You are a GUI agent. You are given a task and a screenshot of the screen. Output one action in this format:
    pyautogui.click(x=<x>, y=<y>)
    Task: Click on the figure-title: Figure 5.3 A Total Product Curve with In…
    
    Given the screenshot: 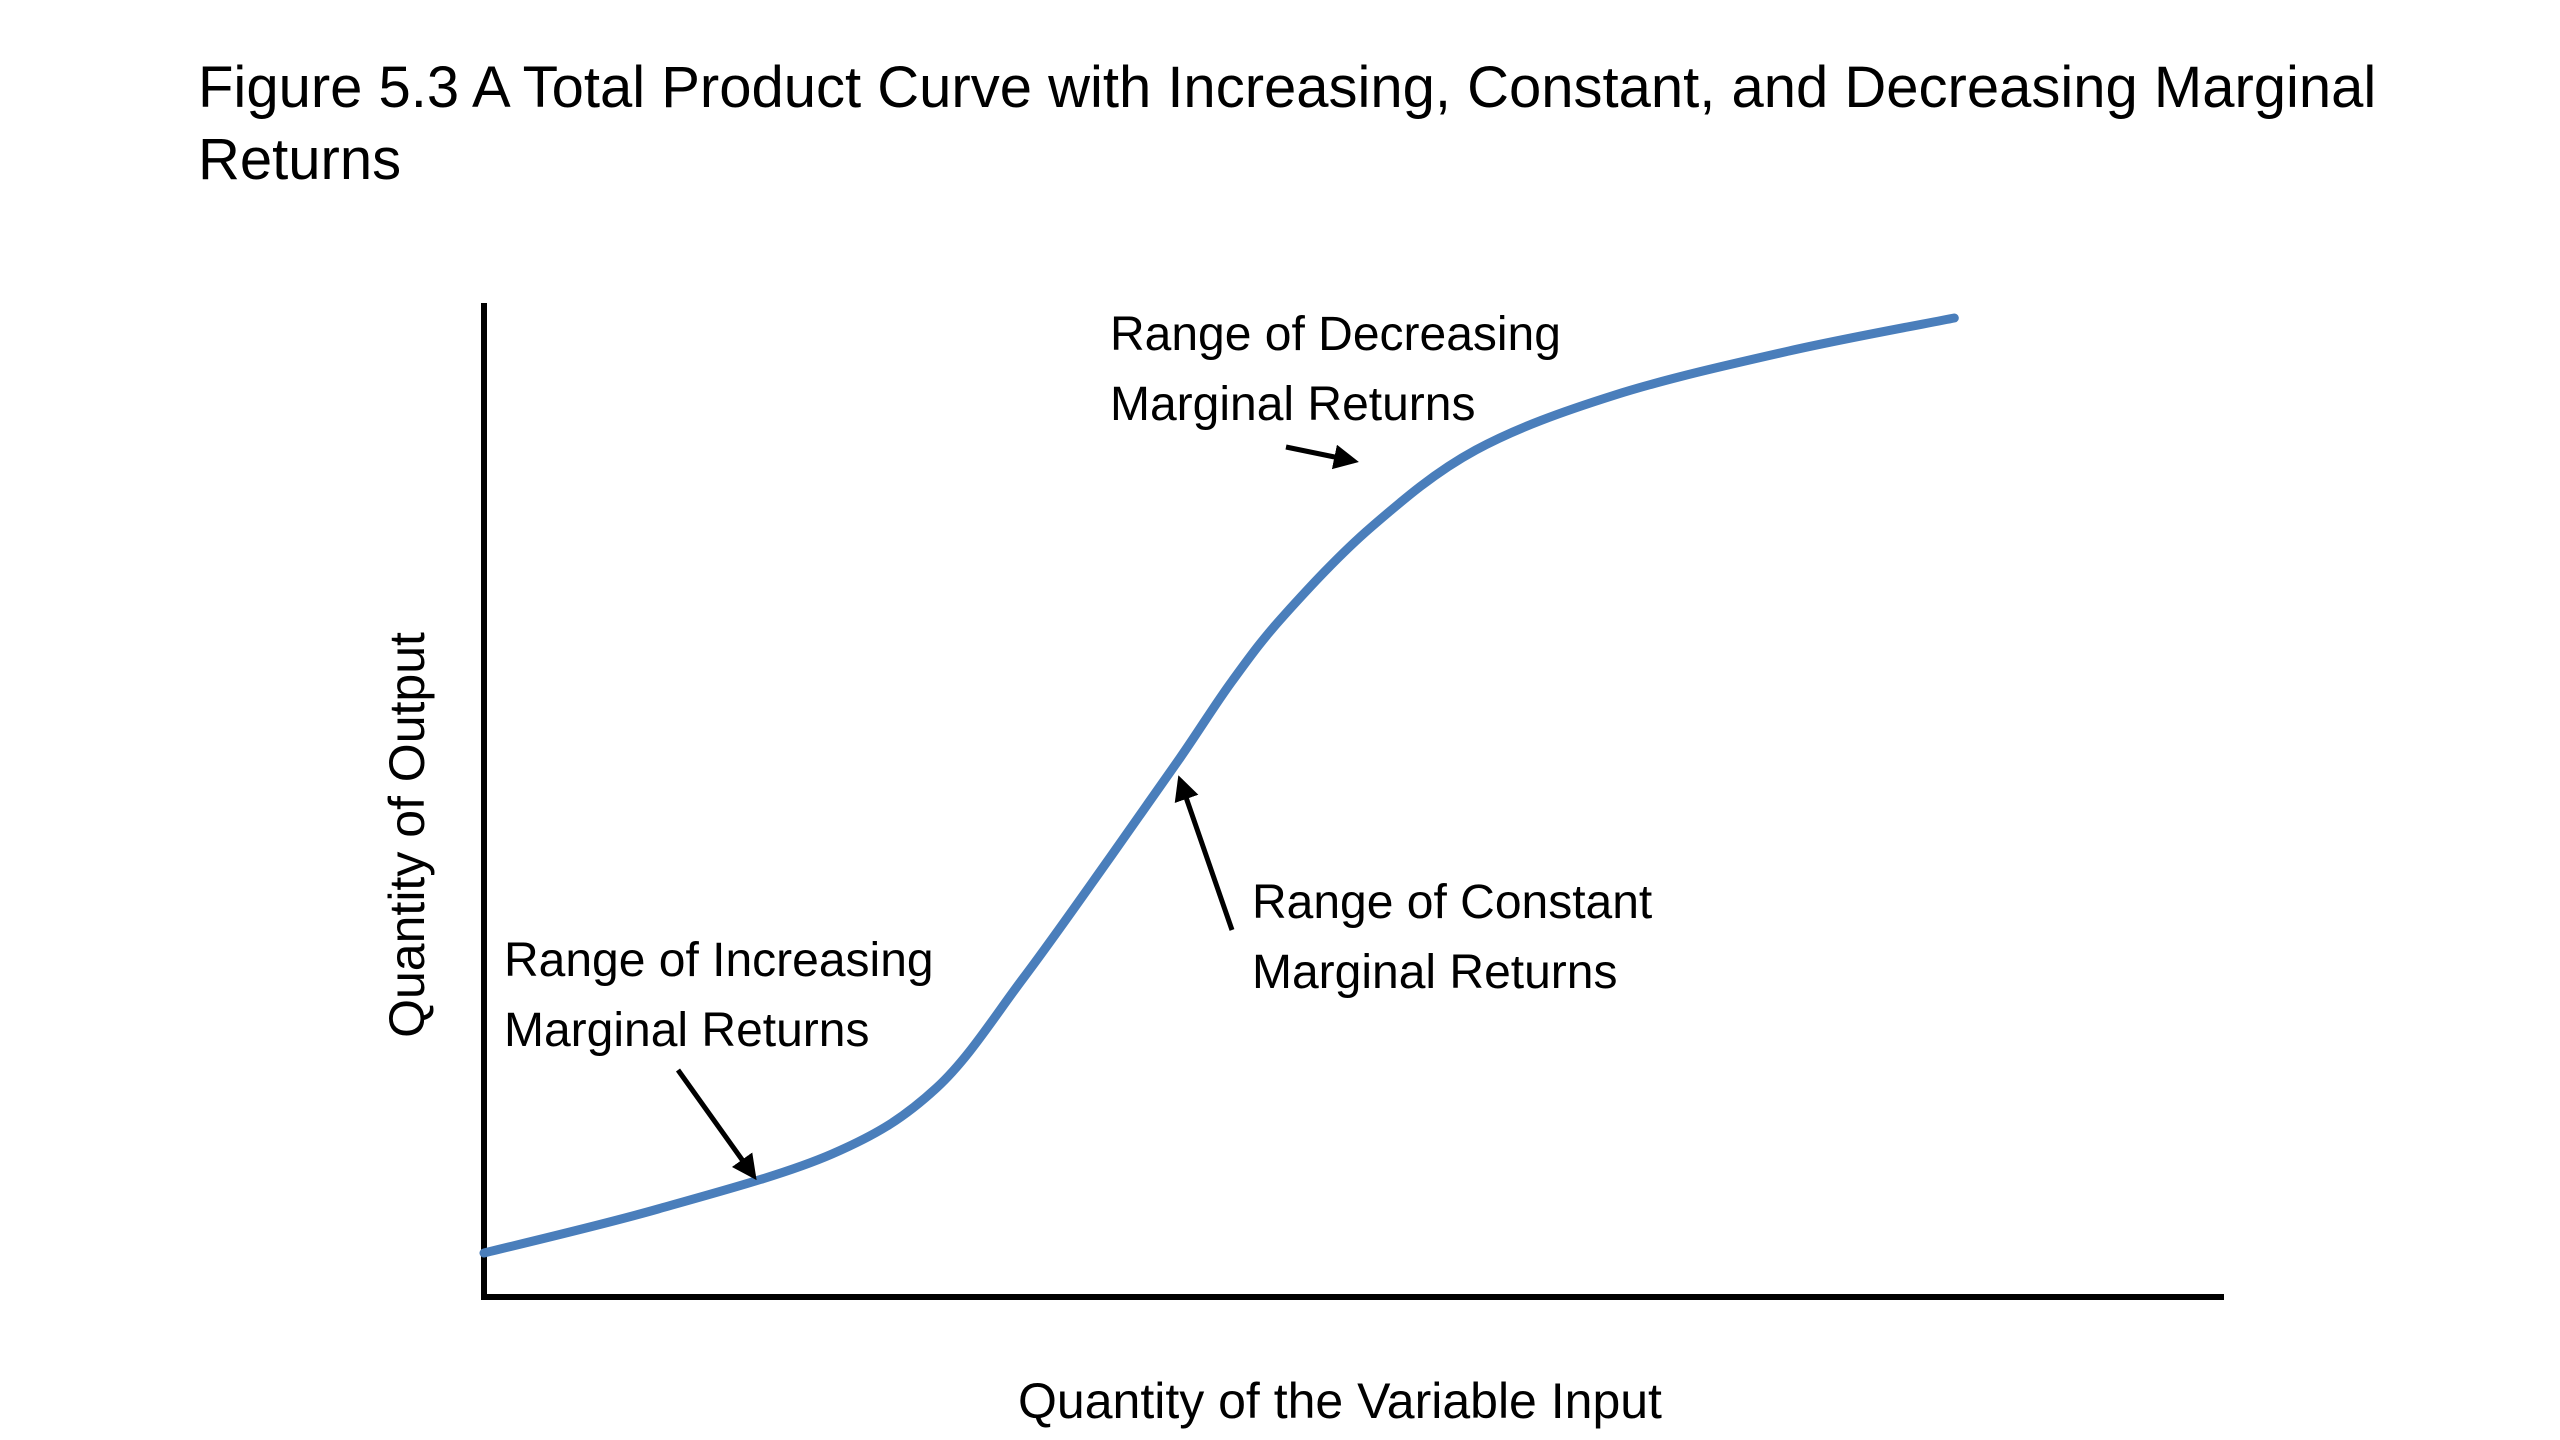 What is the action you would take?
    pyautogui.click(x=1287, y=123)
    